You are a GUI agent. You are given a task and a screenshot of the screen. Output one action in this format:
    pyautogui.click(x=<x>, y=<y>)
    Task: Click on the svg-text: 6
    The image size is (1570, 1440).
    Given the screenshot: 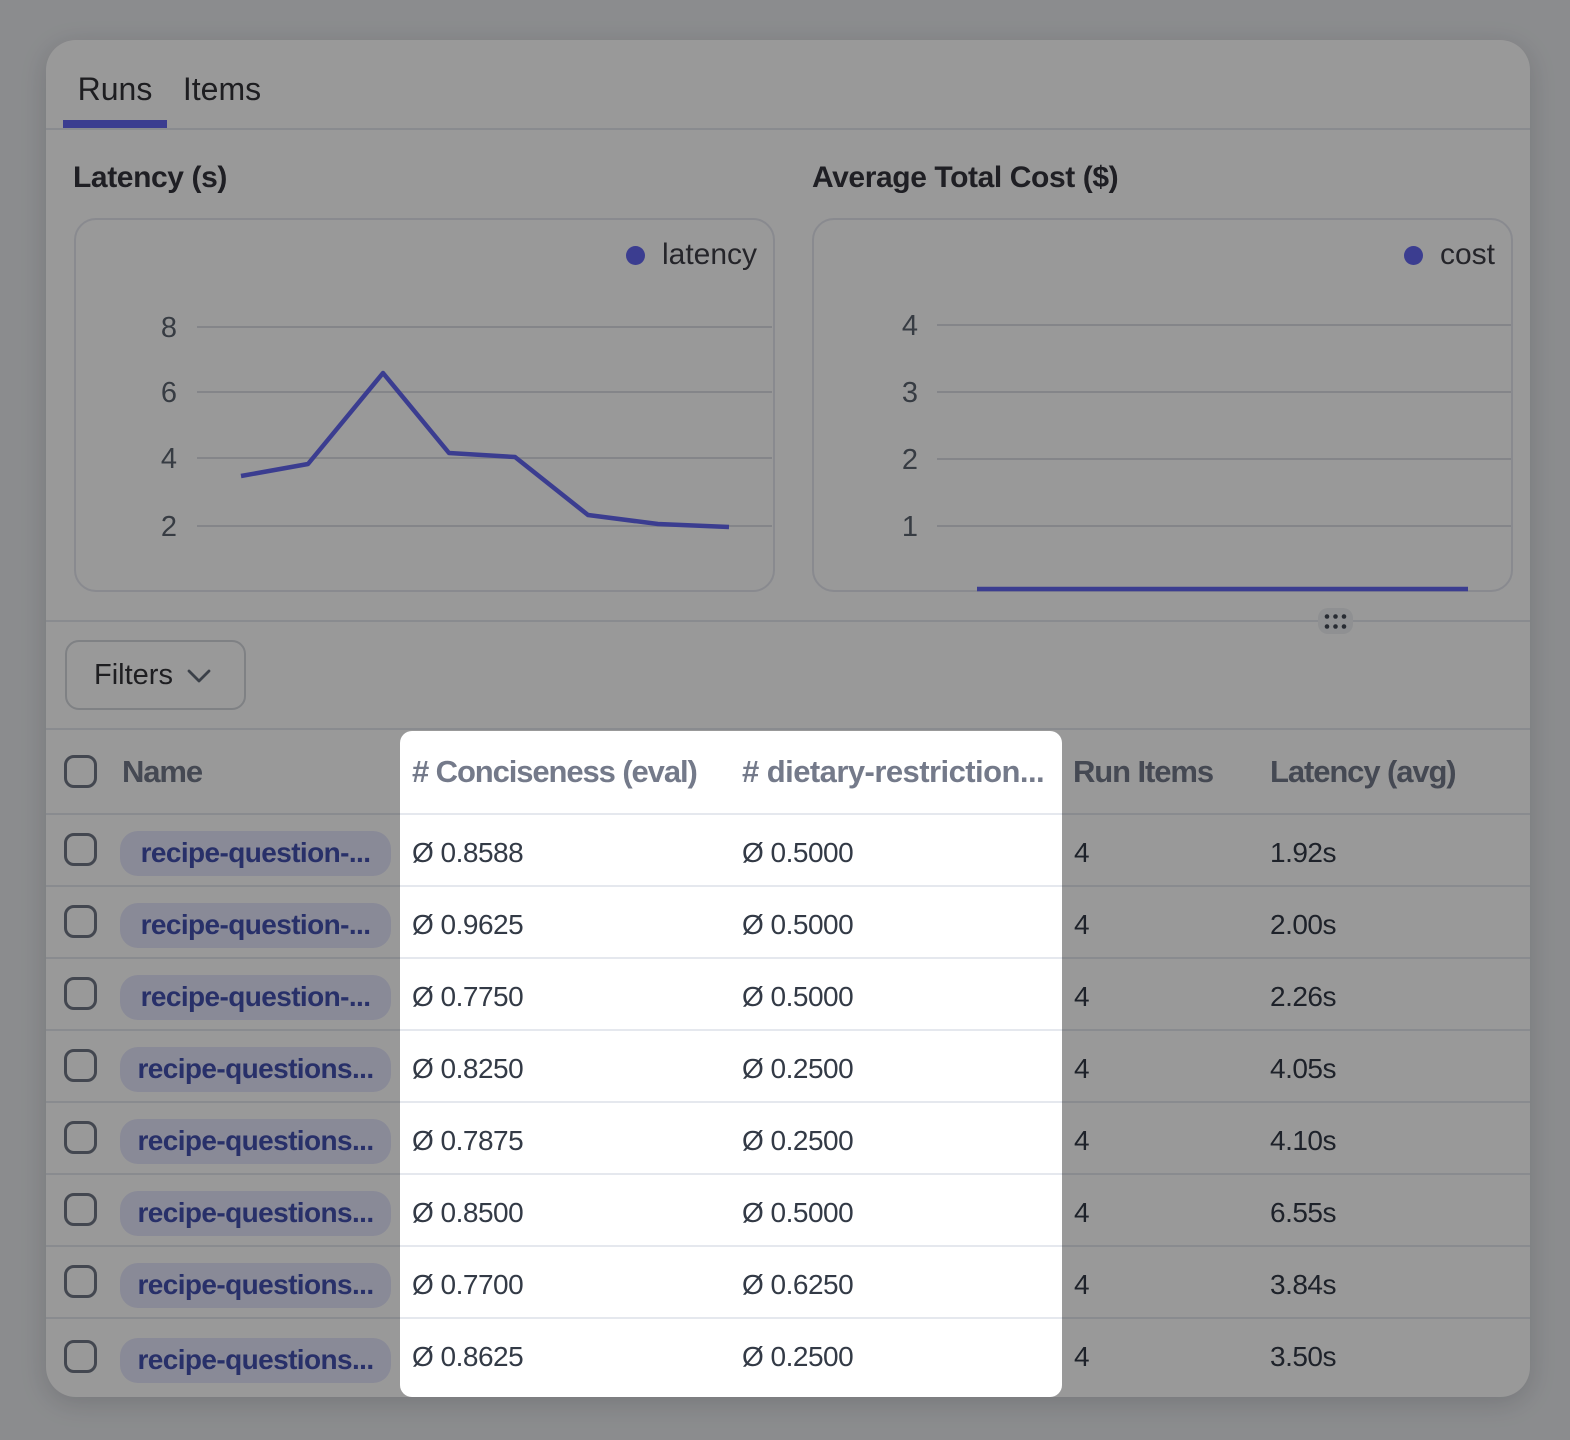 What is the action you would take?
    pyautogui.click(x=169, y=393)
    